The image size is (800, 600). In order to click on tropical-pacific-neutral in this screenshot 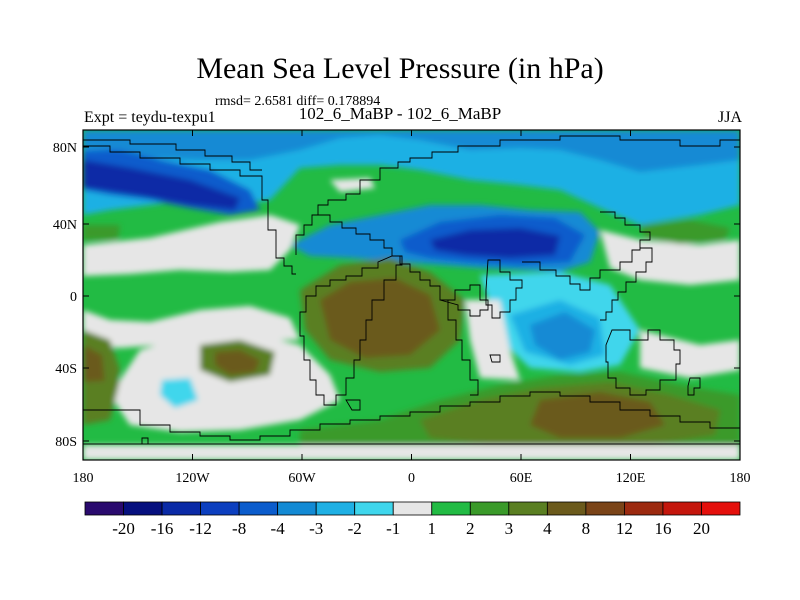, I will do `click(191, 327)`.